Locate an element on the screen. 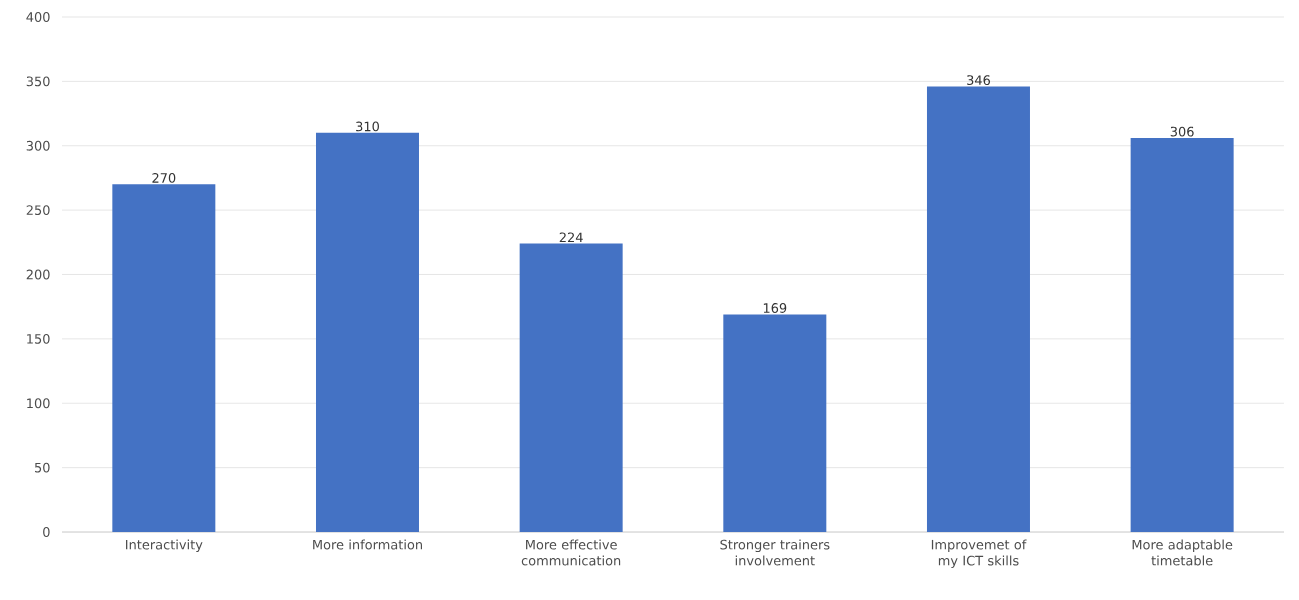  data-label: 346 is located at coordinates (979, 80).